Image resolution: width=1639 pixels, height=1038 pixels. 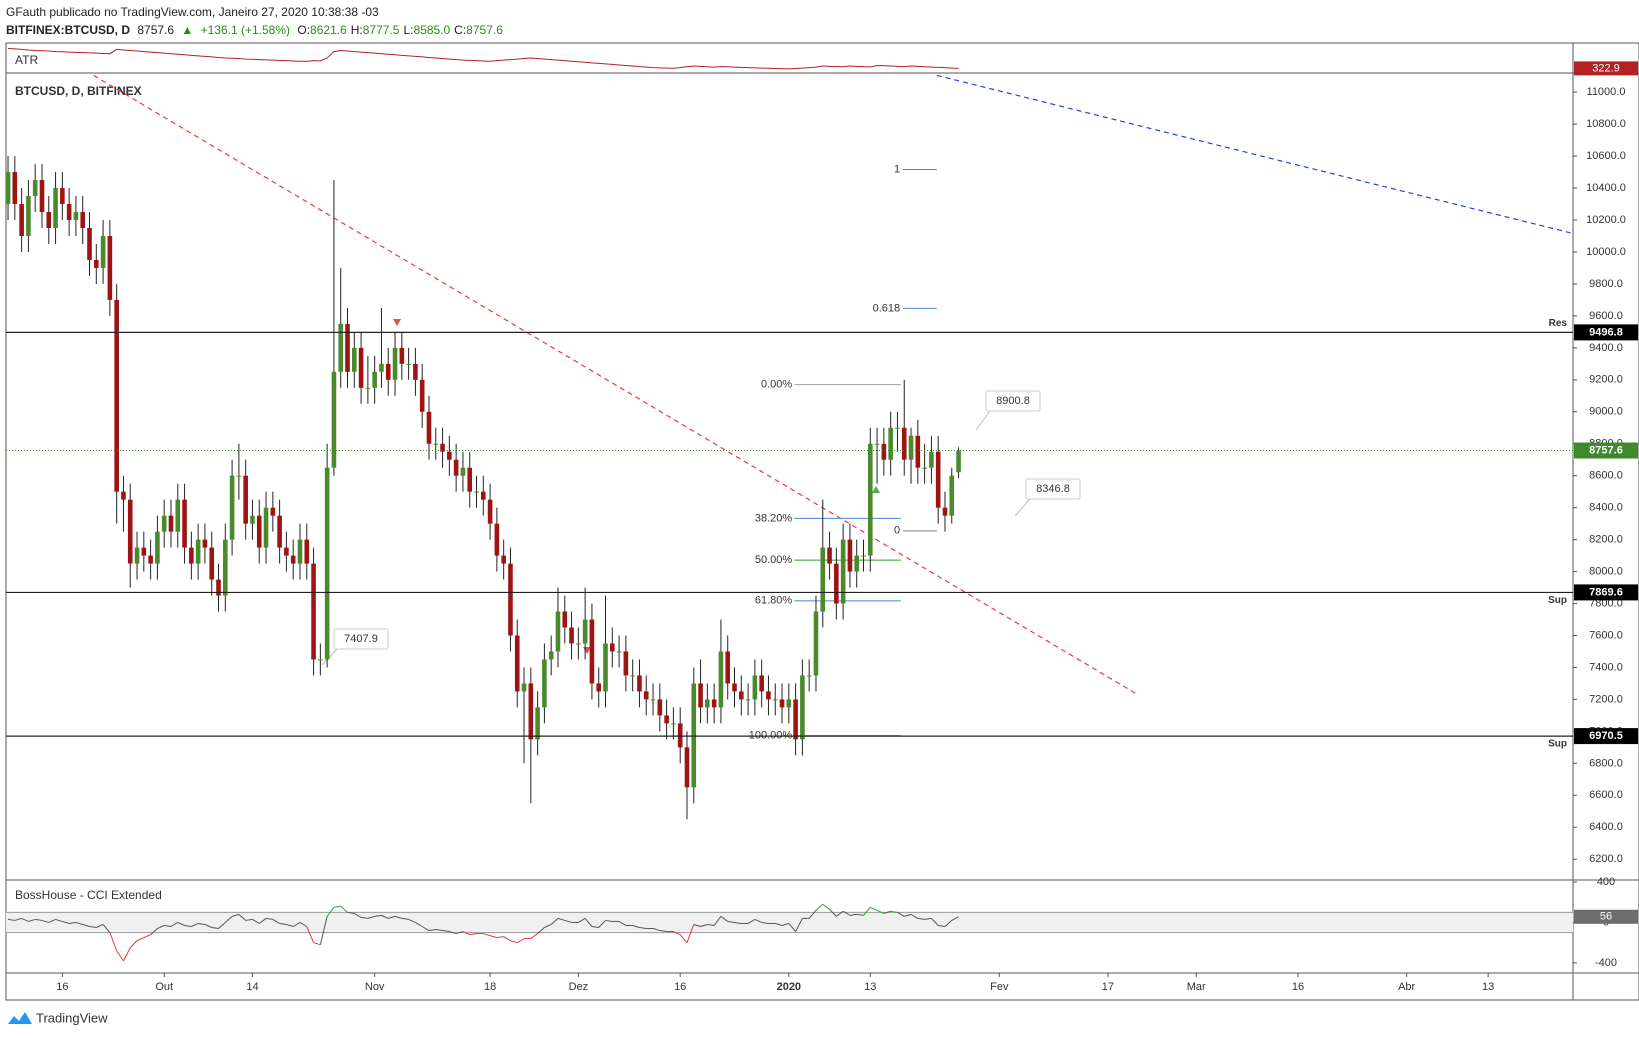 I want to click on y-tick-label: 8600.0, so click(x=1606, y=476).